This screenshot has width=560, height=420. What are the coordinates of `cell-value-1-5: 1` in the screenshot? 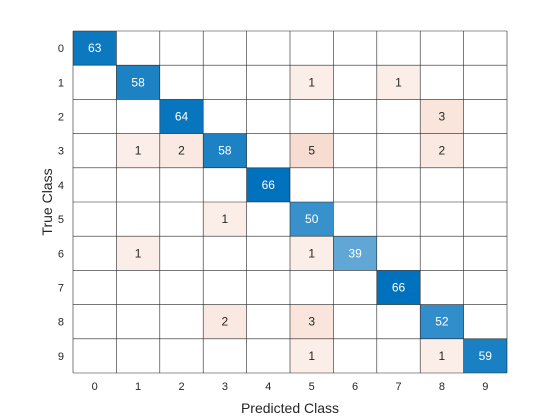 It's located at (311, 82).